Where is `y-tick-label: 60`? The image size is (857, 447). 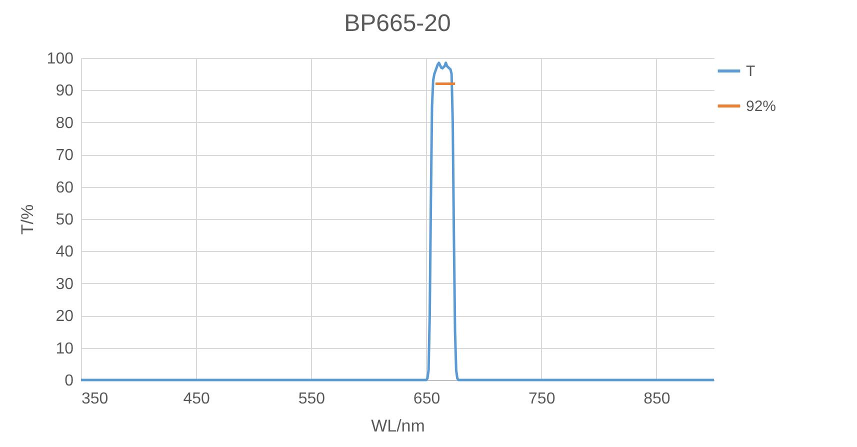
y-tick-label: 60 is located at coordinates (65, 187).